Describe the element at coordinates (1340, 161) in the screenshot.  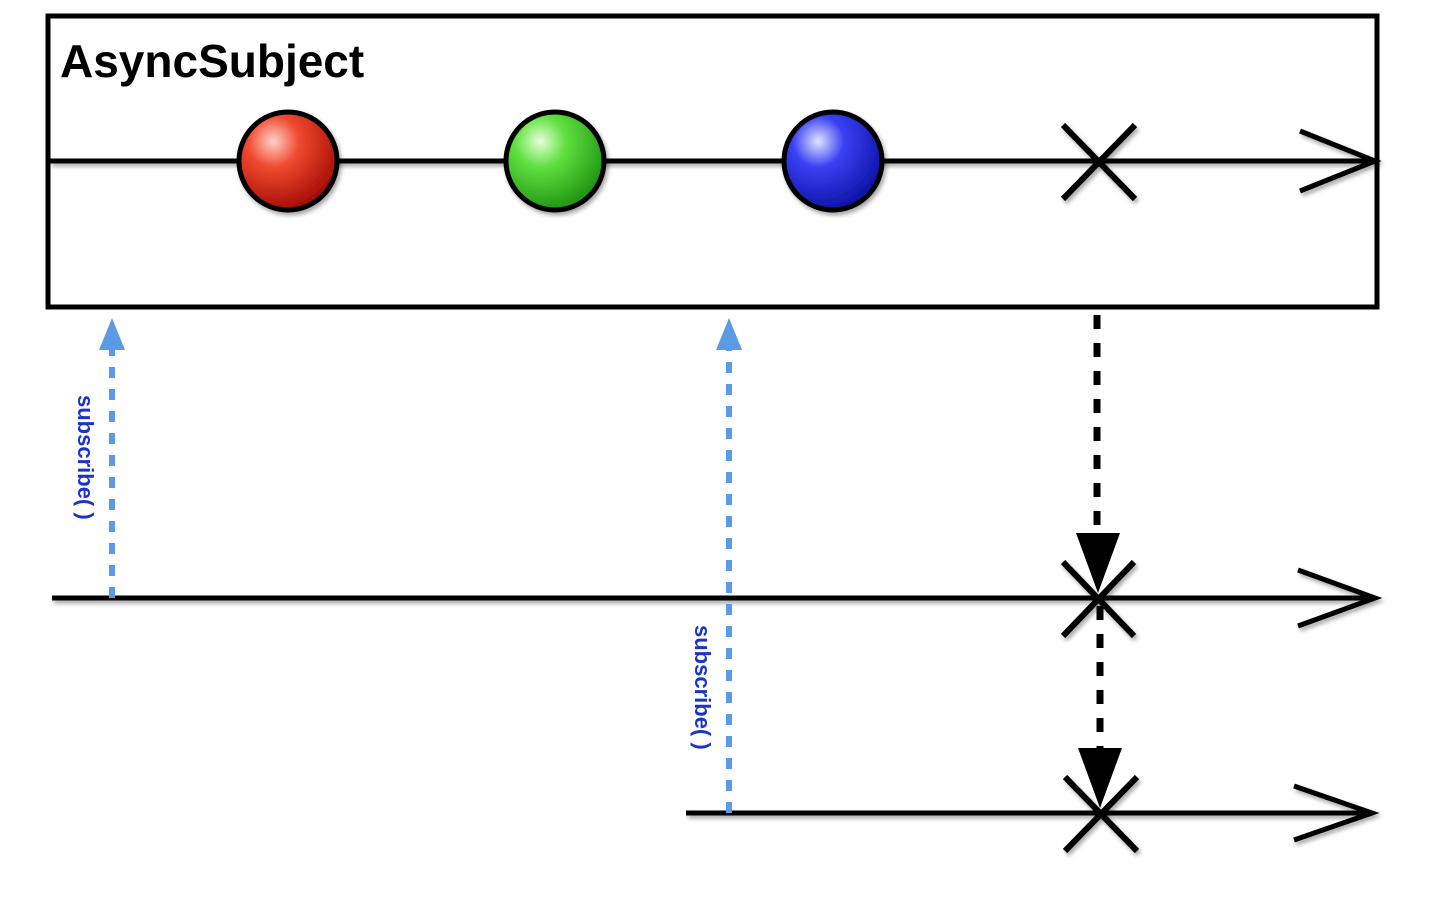
I see `source-arrowhead-icon` at that location.